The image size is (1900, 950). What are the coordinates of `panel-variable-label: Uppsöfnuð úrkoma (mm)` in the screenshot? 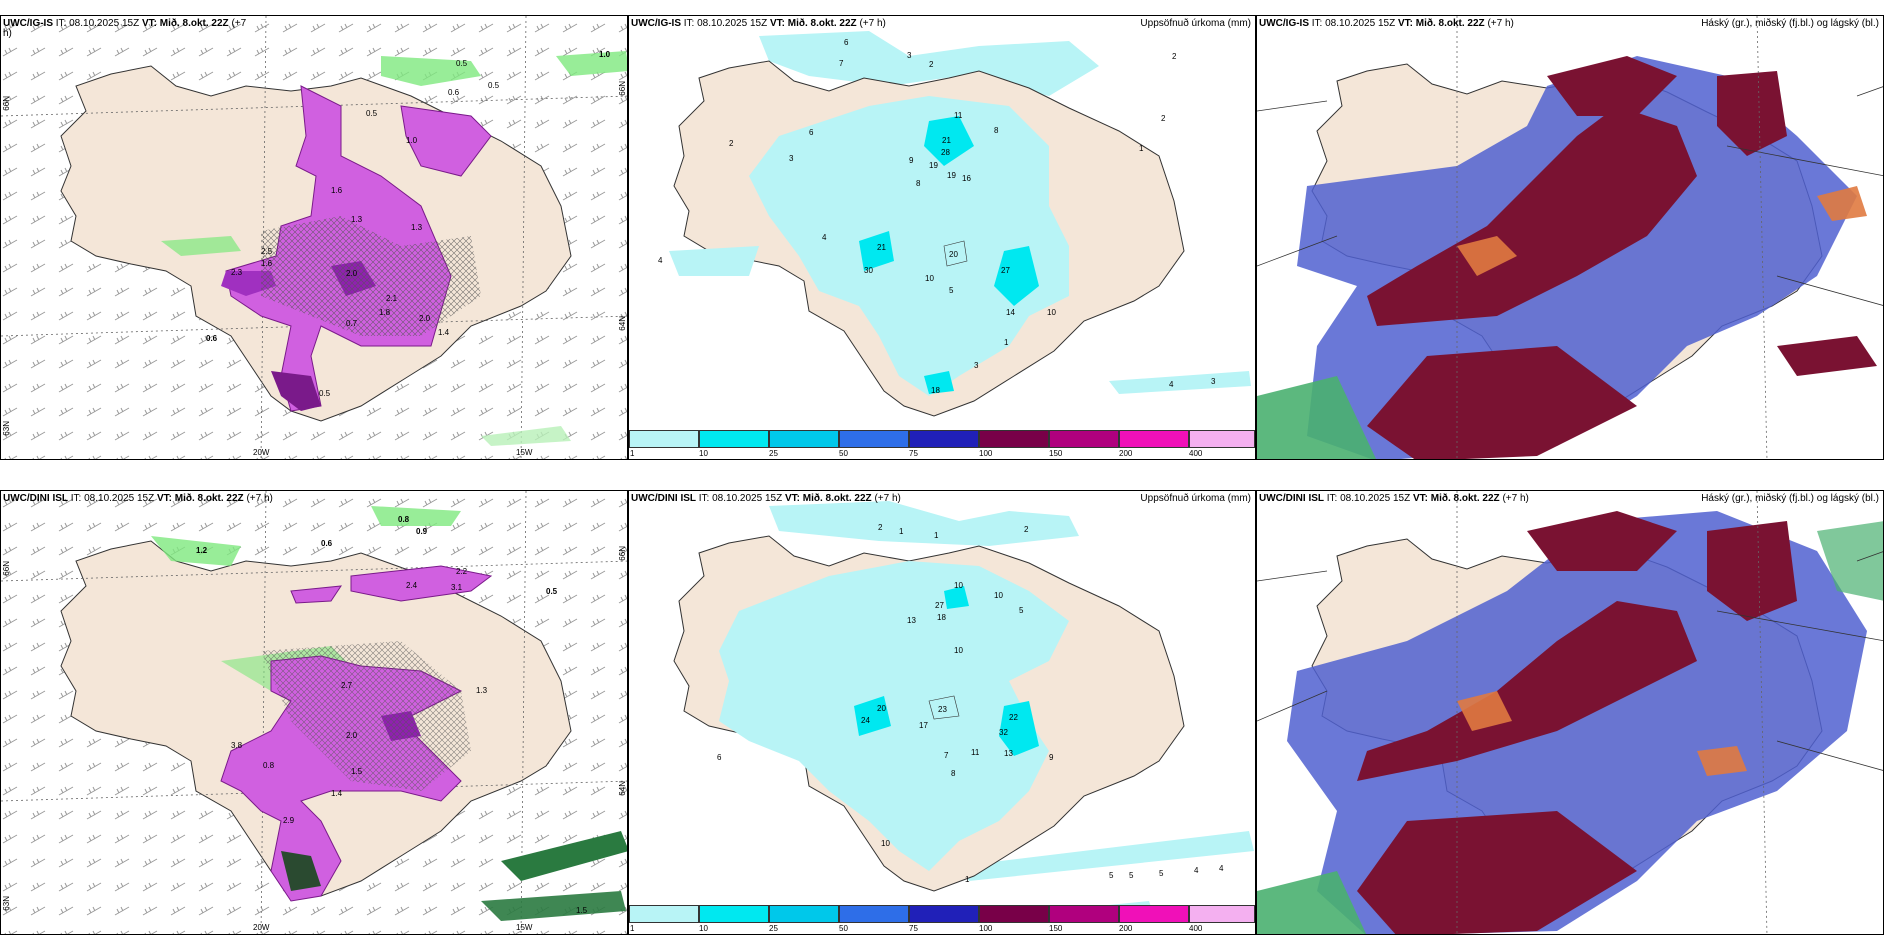 It's located at (1195, 23).